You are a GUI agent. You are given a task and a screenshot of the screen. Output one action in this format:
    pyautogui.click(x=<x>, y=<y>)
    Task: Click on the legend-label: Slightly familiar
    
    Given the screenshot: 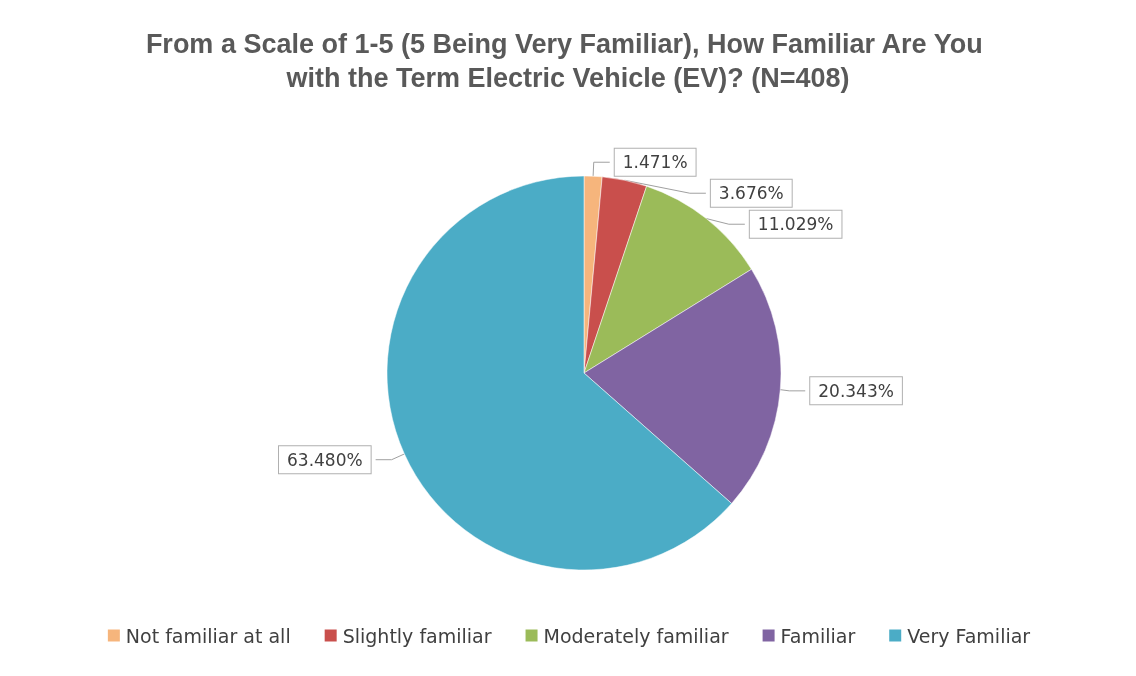 What is the action you would take?
    pyautogui.click(x=417, y=635)
    